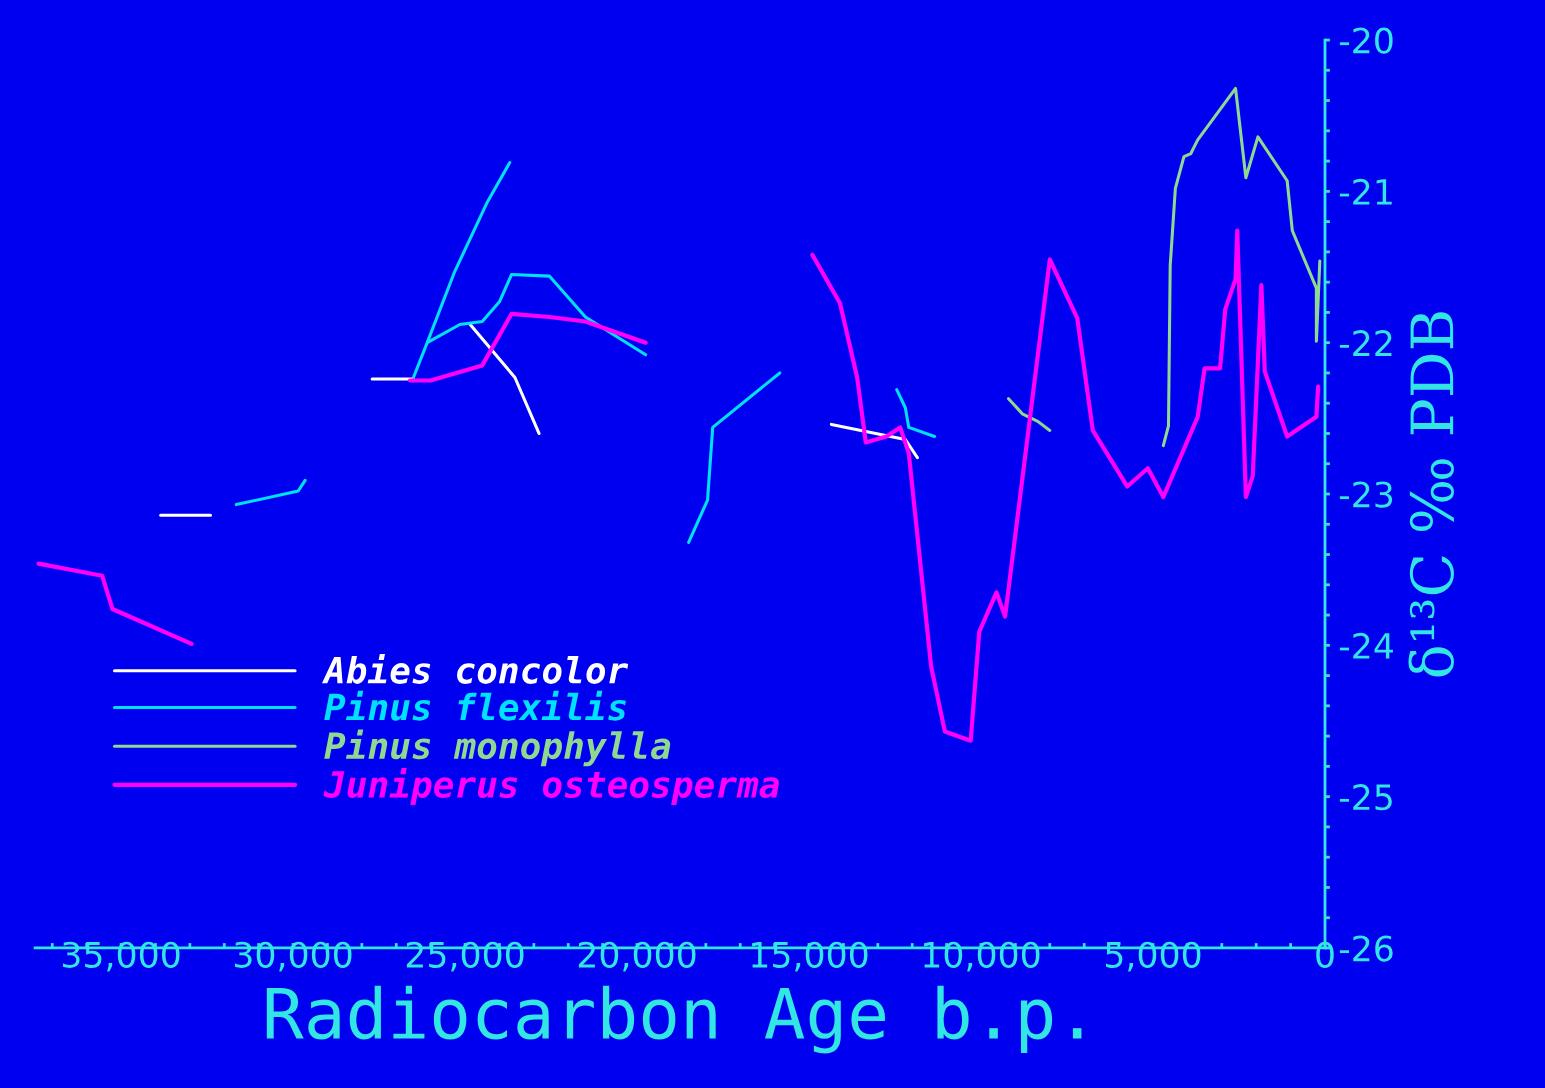 This screenshot has height=1088, width=1545. Describe the element at coordinates (1366, 948) in the screenshot. I see `y-tick-label: -26` at that location.